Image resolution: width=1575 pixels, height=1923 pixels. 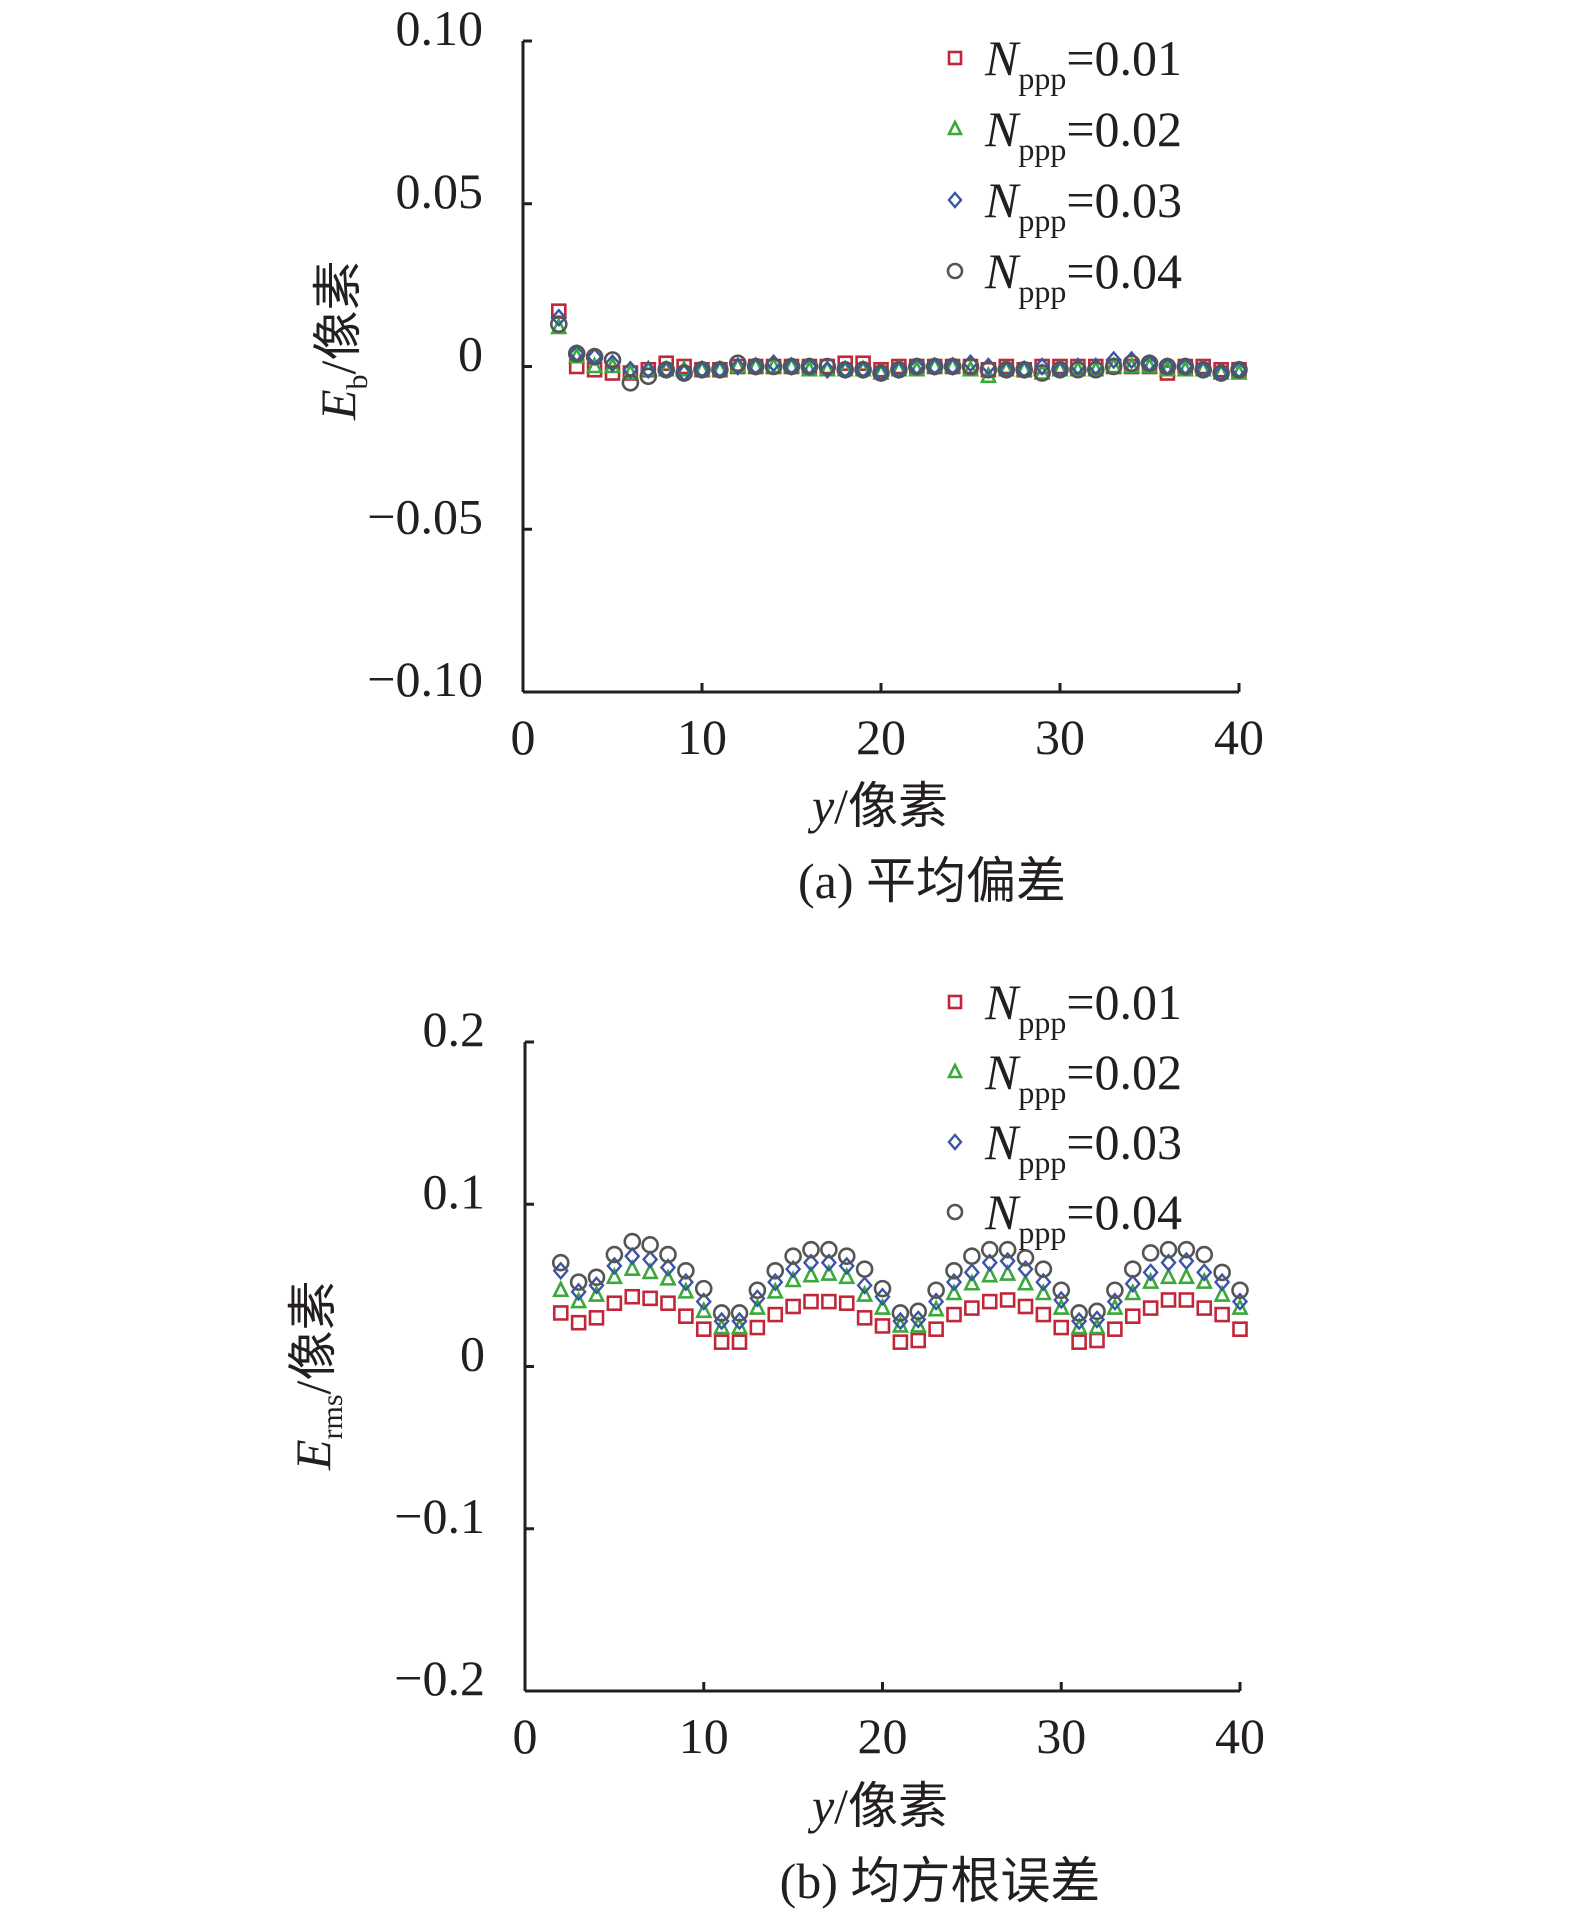 I want to click on y-tick-label: −0.1, so click(x=439, y=1516).